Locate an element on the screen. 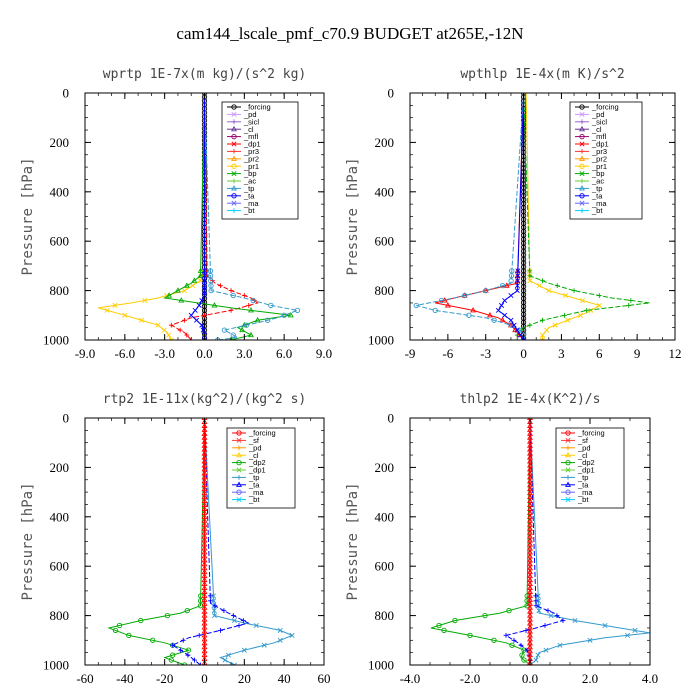  x-tick-label: 3.0 is located at coordinates (244, 353).